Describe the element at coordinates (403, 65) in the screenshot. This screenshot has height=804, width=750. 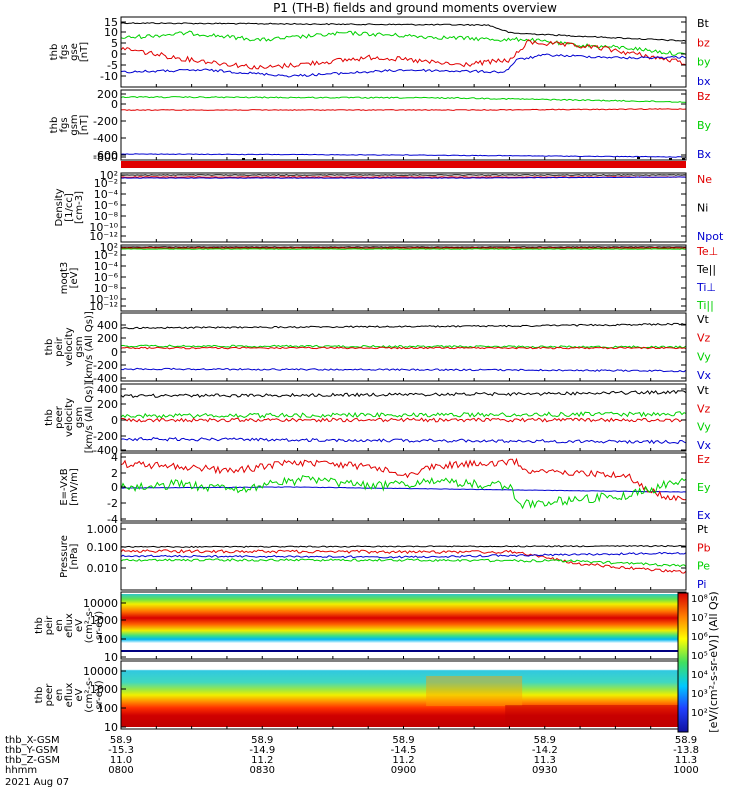
I see `series-bx` at that location.